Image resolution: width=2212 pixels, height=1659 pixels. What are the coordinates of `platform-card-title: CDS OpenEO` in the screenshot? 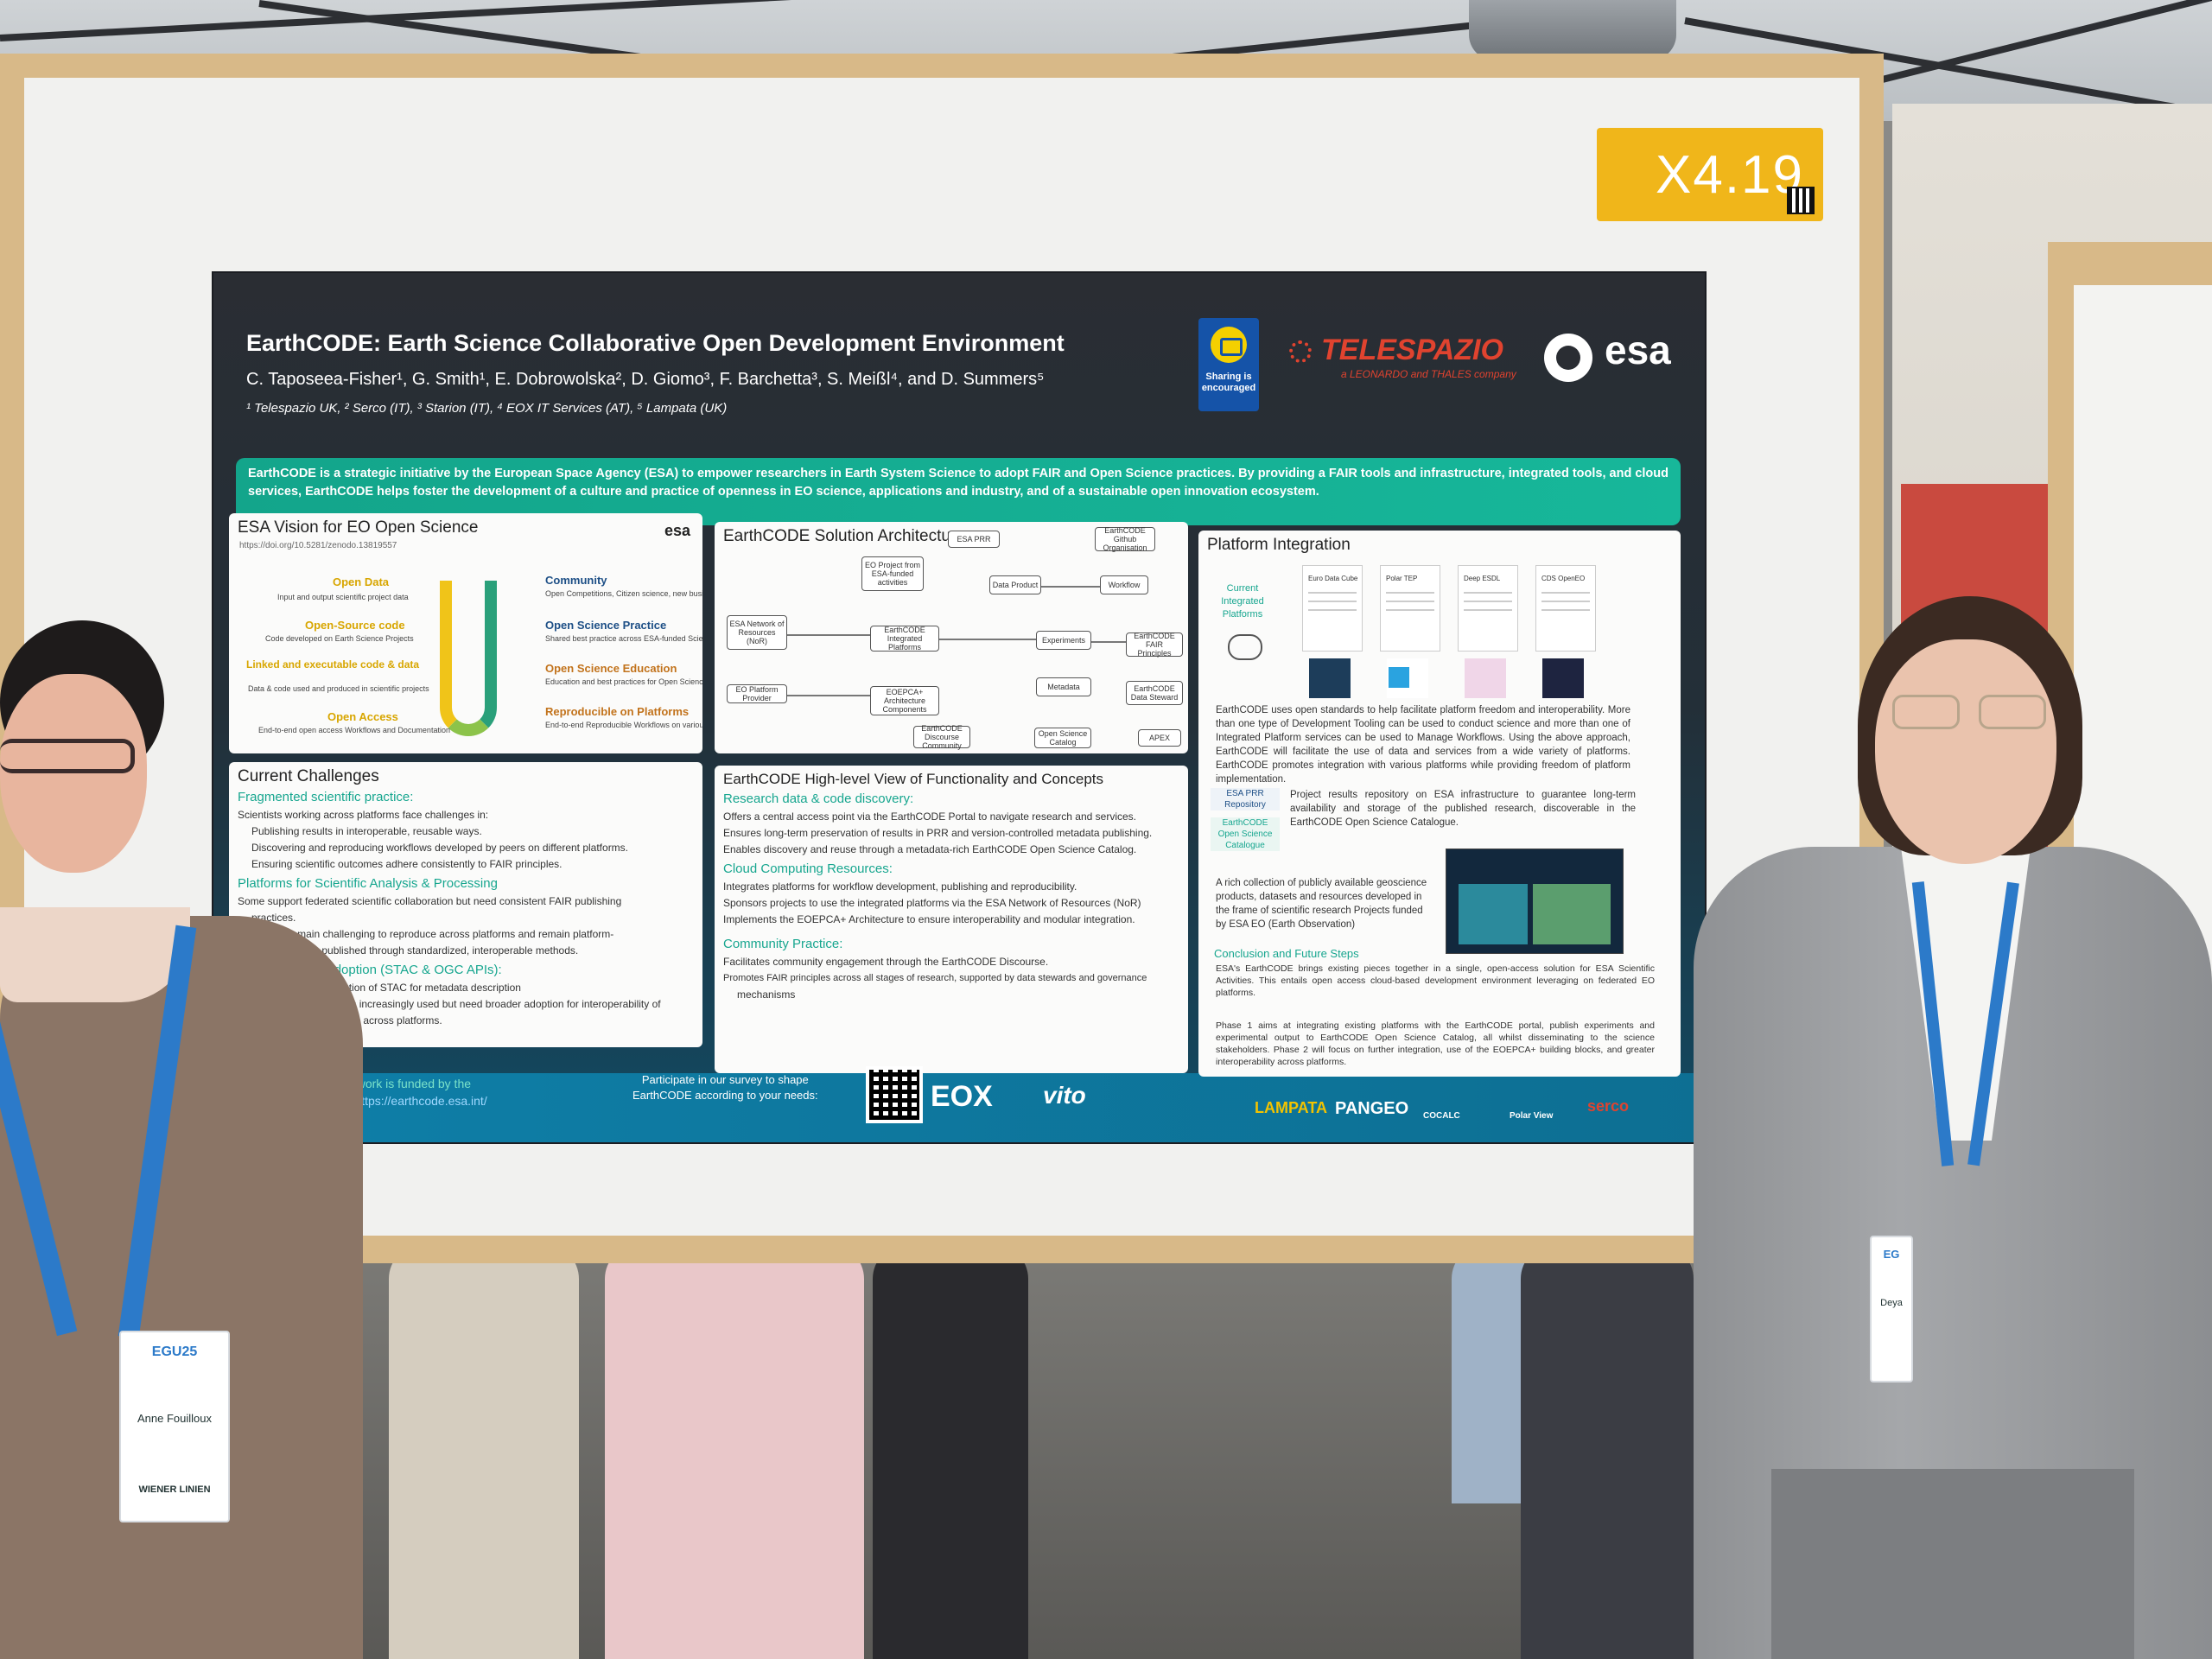 It's located at (1563, 578).